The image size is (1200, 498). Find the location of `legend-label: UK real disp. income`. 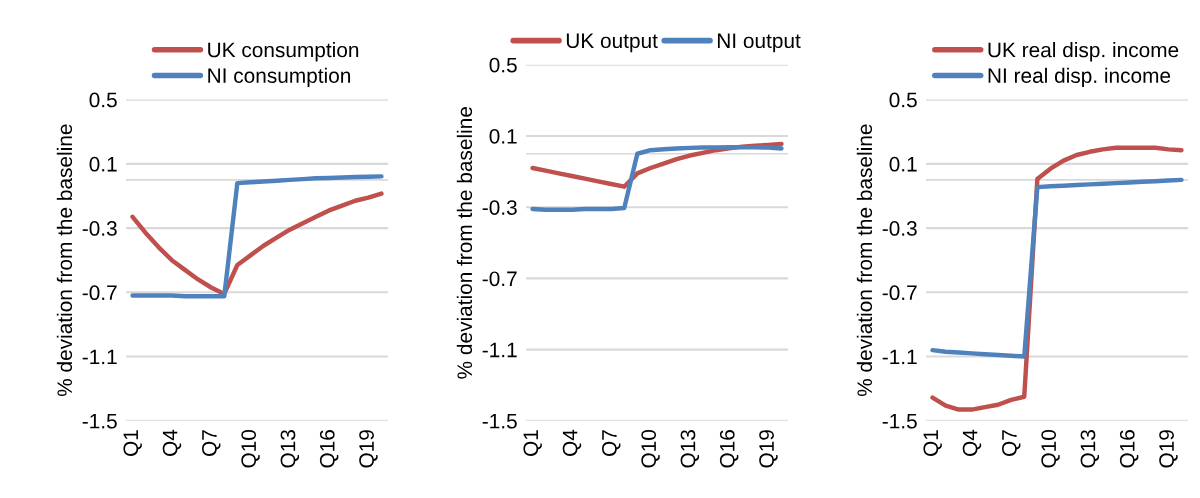

legend-label: UK real disp. income is located at coordinates (1083, 52).